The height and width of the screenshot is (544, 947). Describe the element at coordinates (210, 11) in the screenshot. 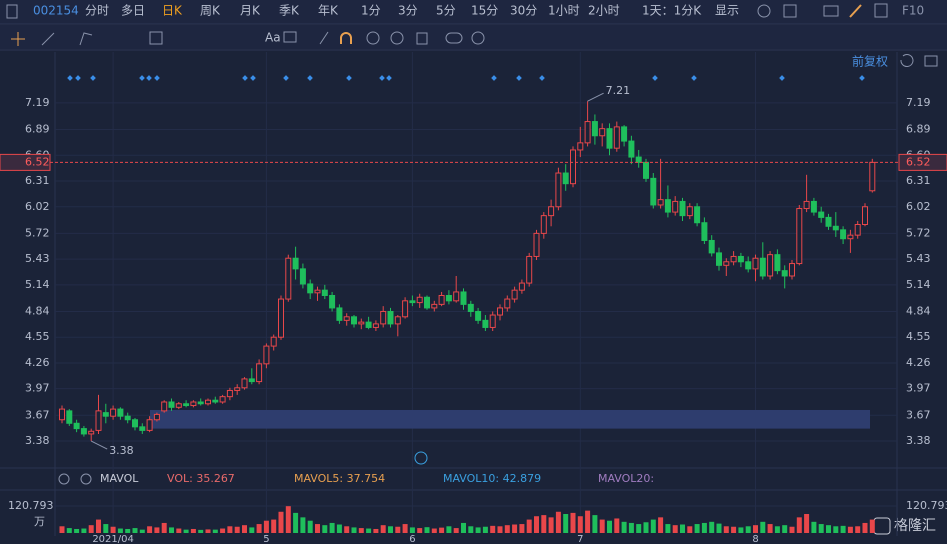

I see `period-tab: 周K` at that location.